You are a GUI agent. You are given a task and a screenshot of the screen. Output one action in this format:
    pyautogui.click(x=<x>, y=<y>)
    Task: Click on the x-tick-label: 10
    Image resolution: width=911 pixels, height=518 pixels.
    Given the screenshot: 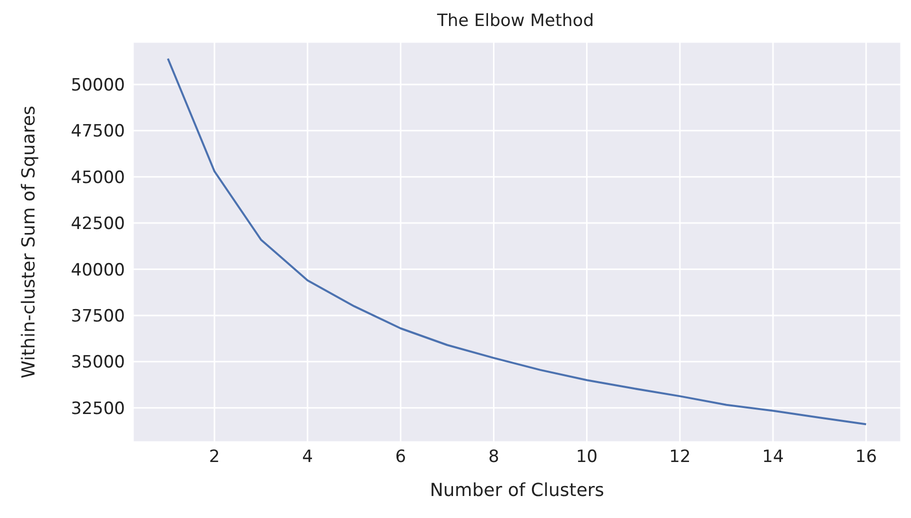 What is the action you would take?
    pyautogui.click(x=587, y=457)
    